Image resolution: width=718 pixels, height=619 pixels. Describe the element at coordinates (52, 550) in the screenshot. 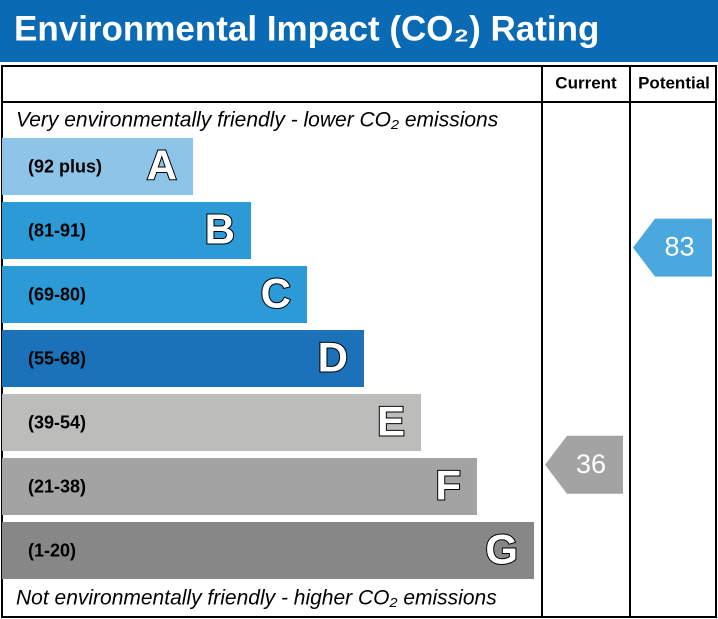

I see `band-range: (1-20)` at that location.